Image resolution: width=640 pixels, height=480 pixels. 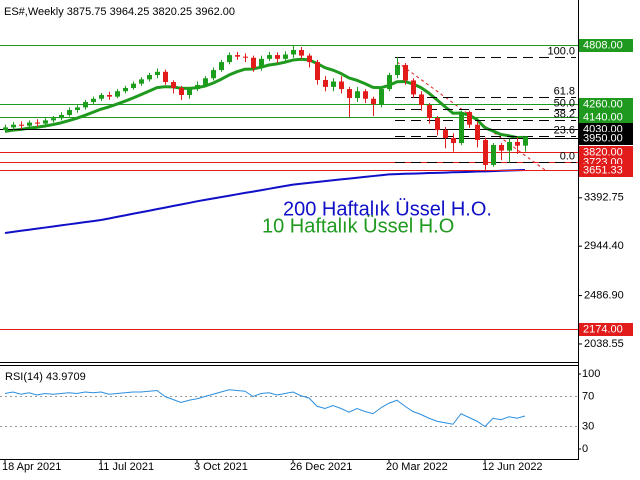 I want to click on y-tick-label: 2944.40, so click(x=604, y=246).